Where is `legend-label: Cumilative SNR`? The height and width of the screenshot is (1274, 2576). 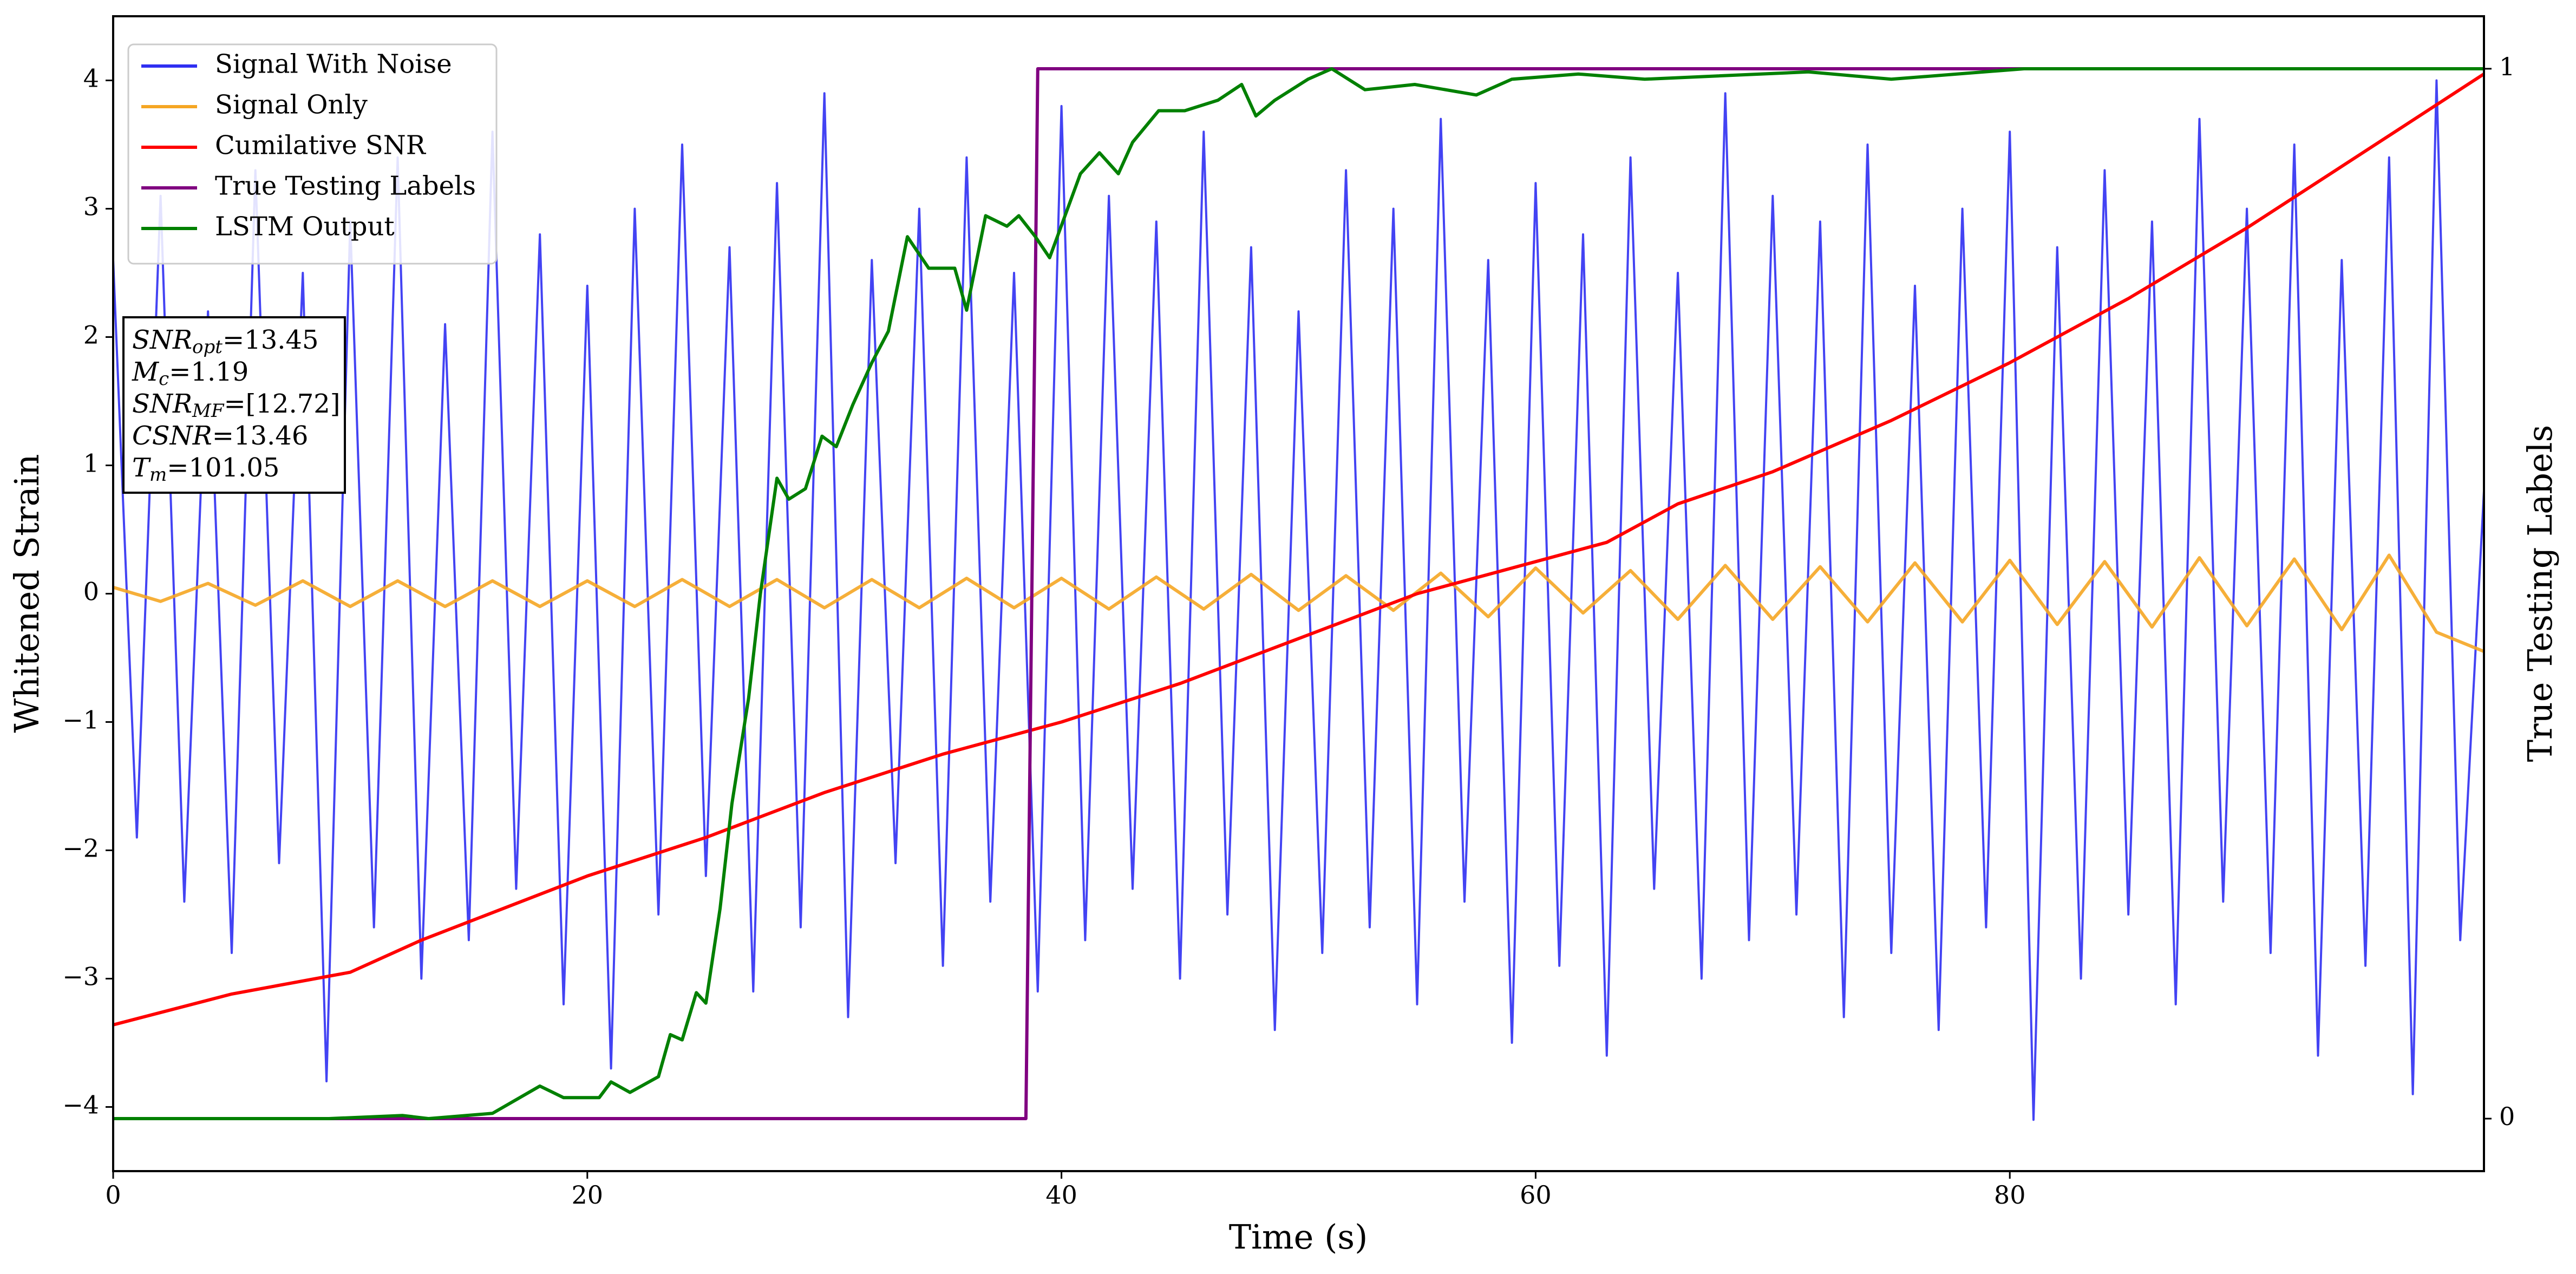 legend-label: Cumilative SNR is located at coordinates (321, 145).